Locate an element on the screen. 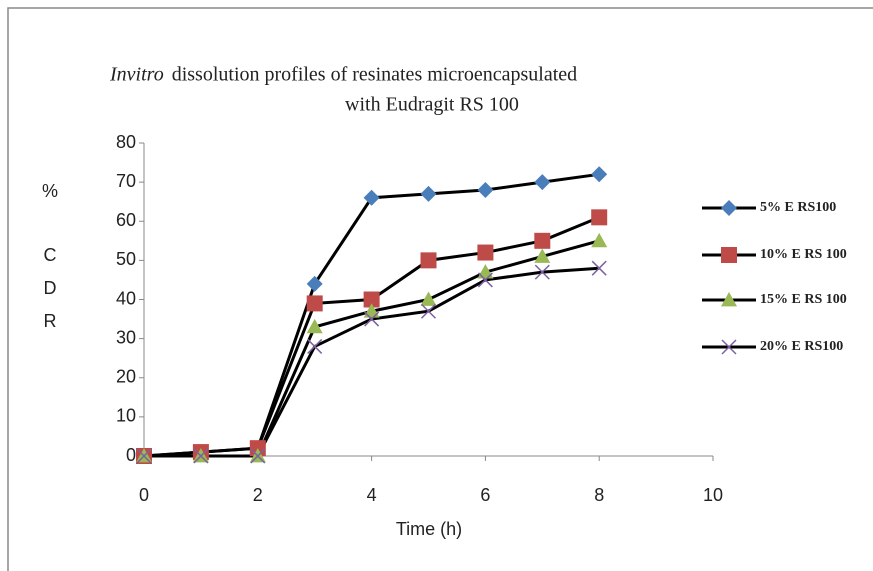  y-tick-label: 20 is located at coordinates (126, 377).